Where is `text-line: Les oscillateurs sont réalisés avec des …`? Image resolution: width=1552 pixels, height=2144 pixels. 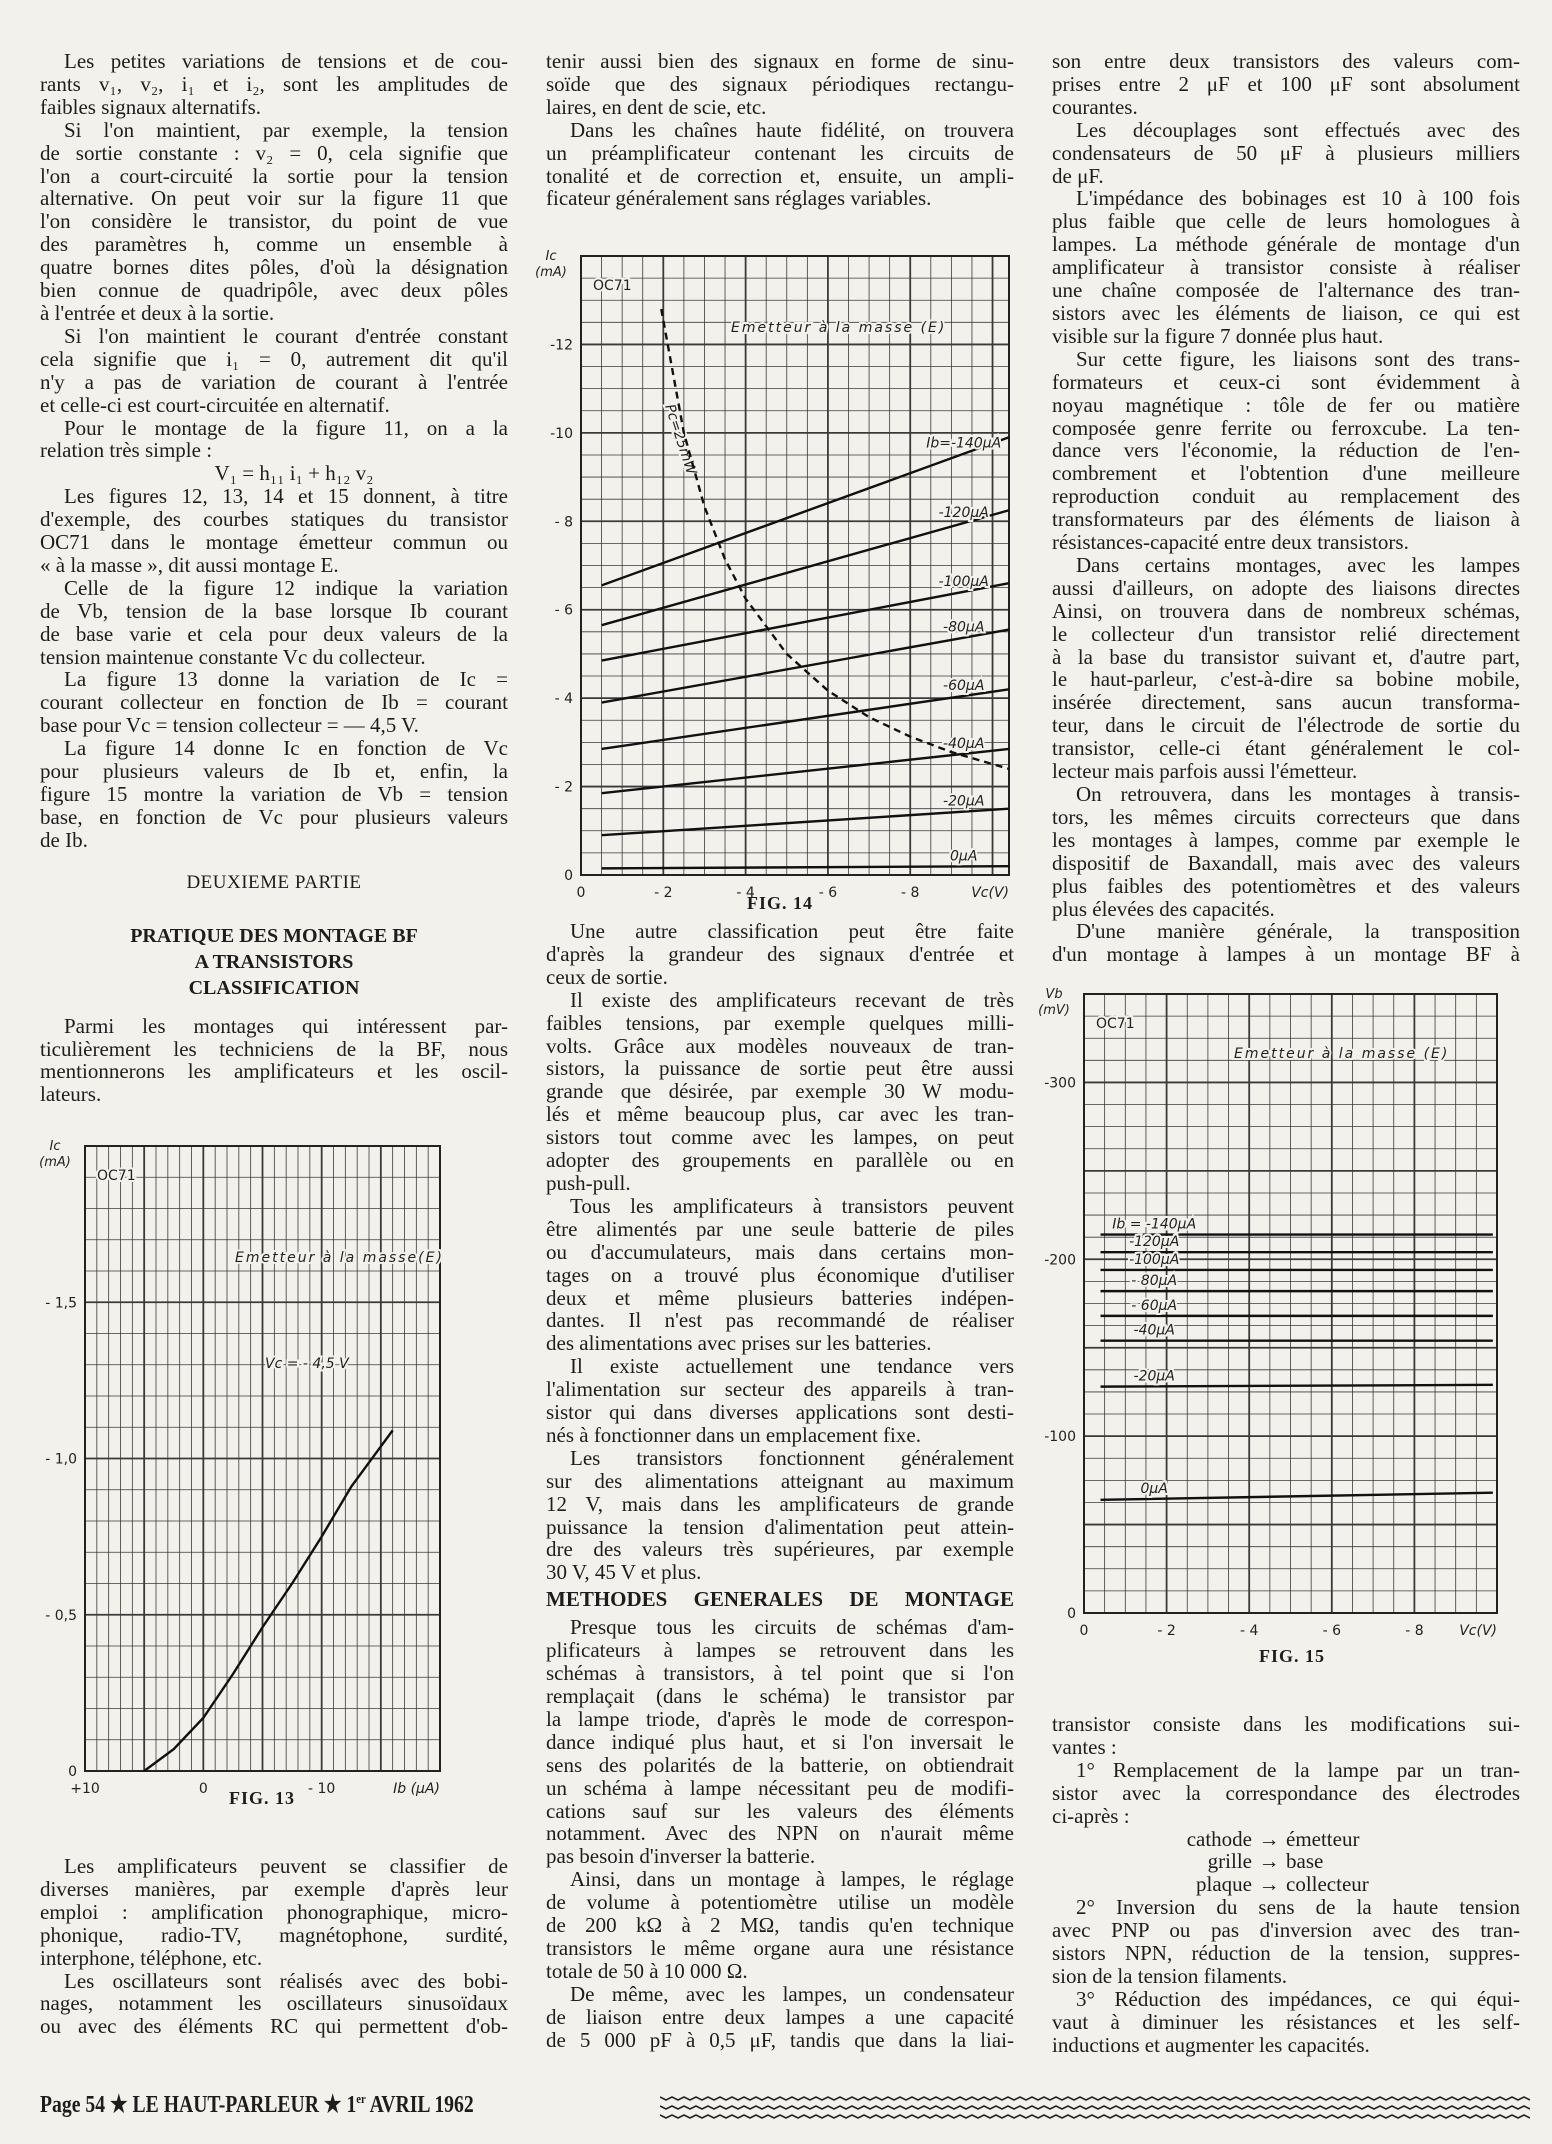 text-line: Les oscillateurs sont réalisés avec des … is located at coordinates (286, 1980).